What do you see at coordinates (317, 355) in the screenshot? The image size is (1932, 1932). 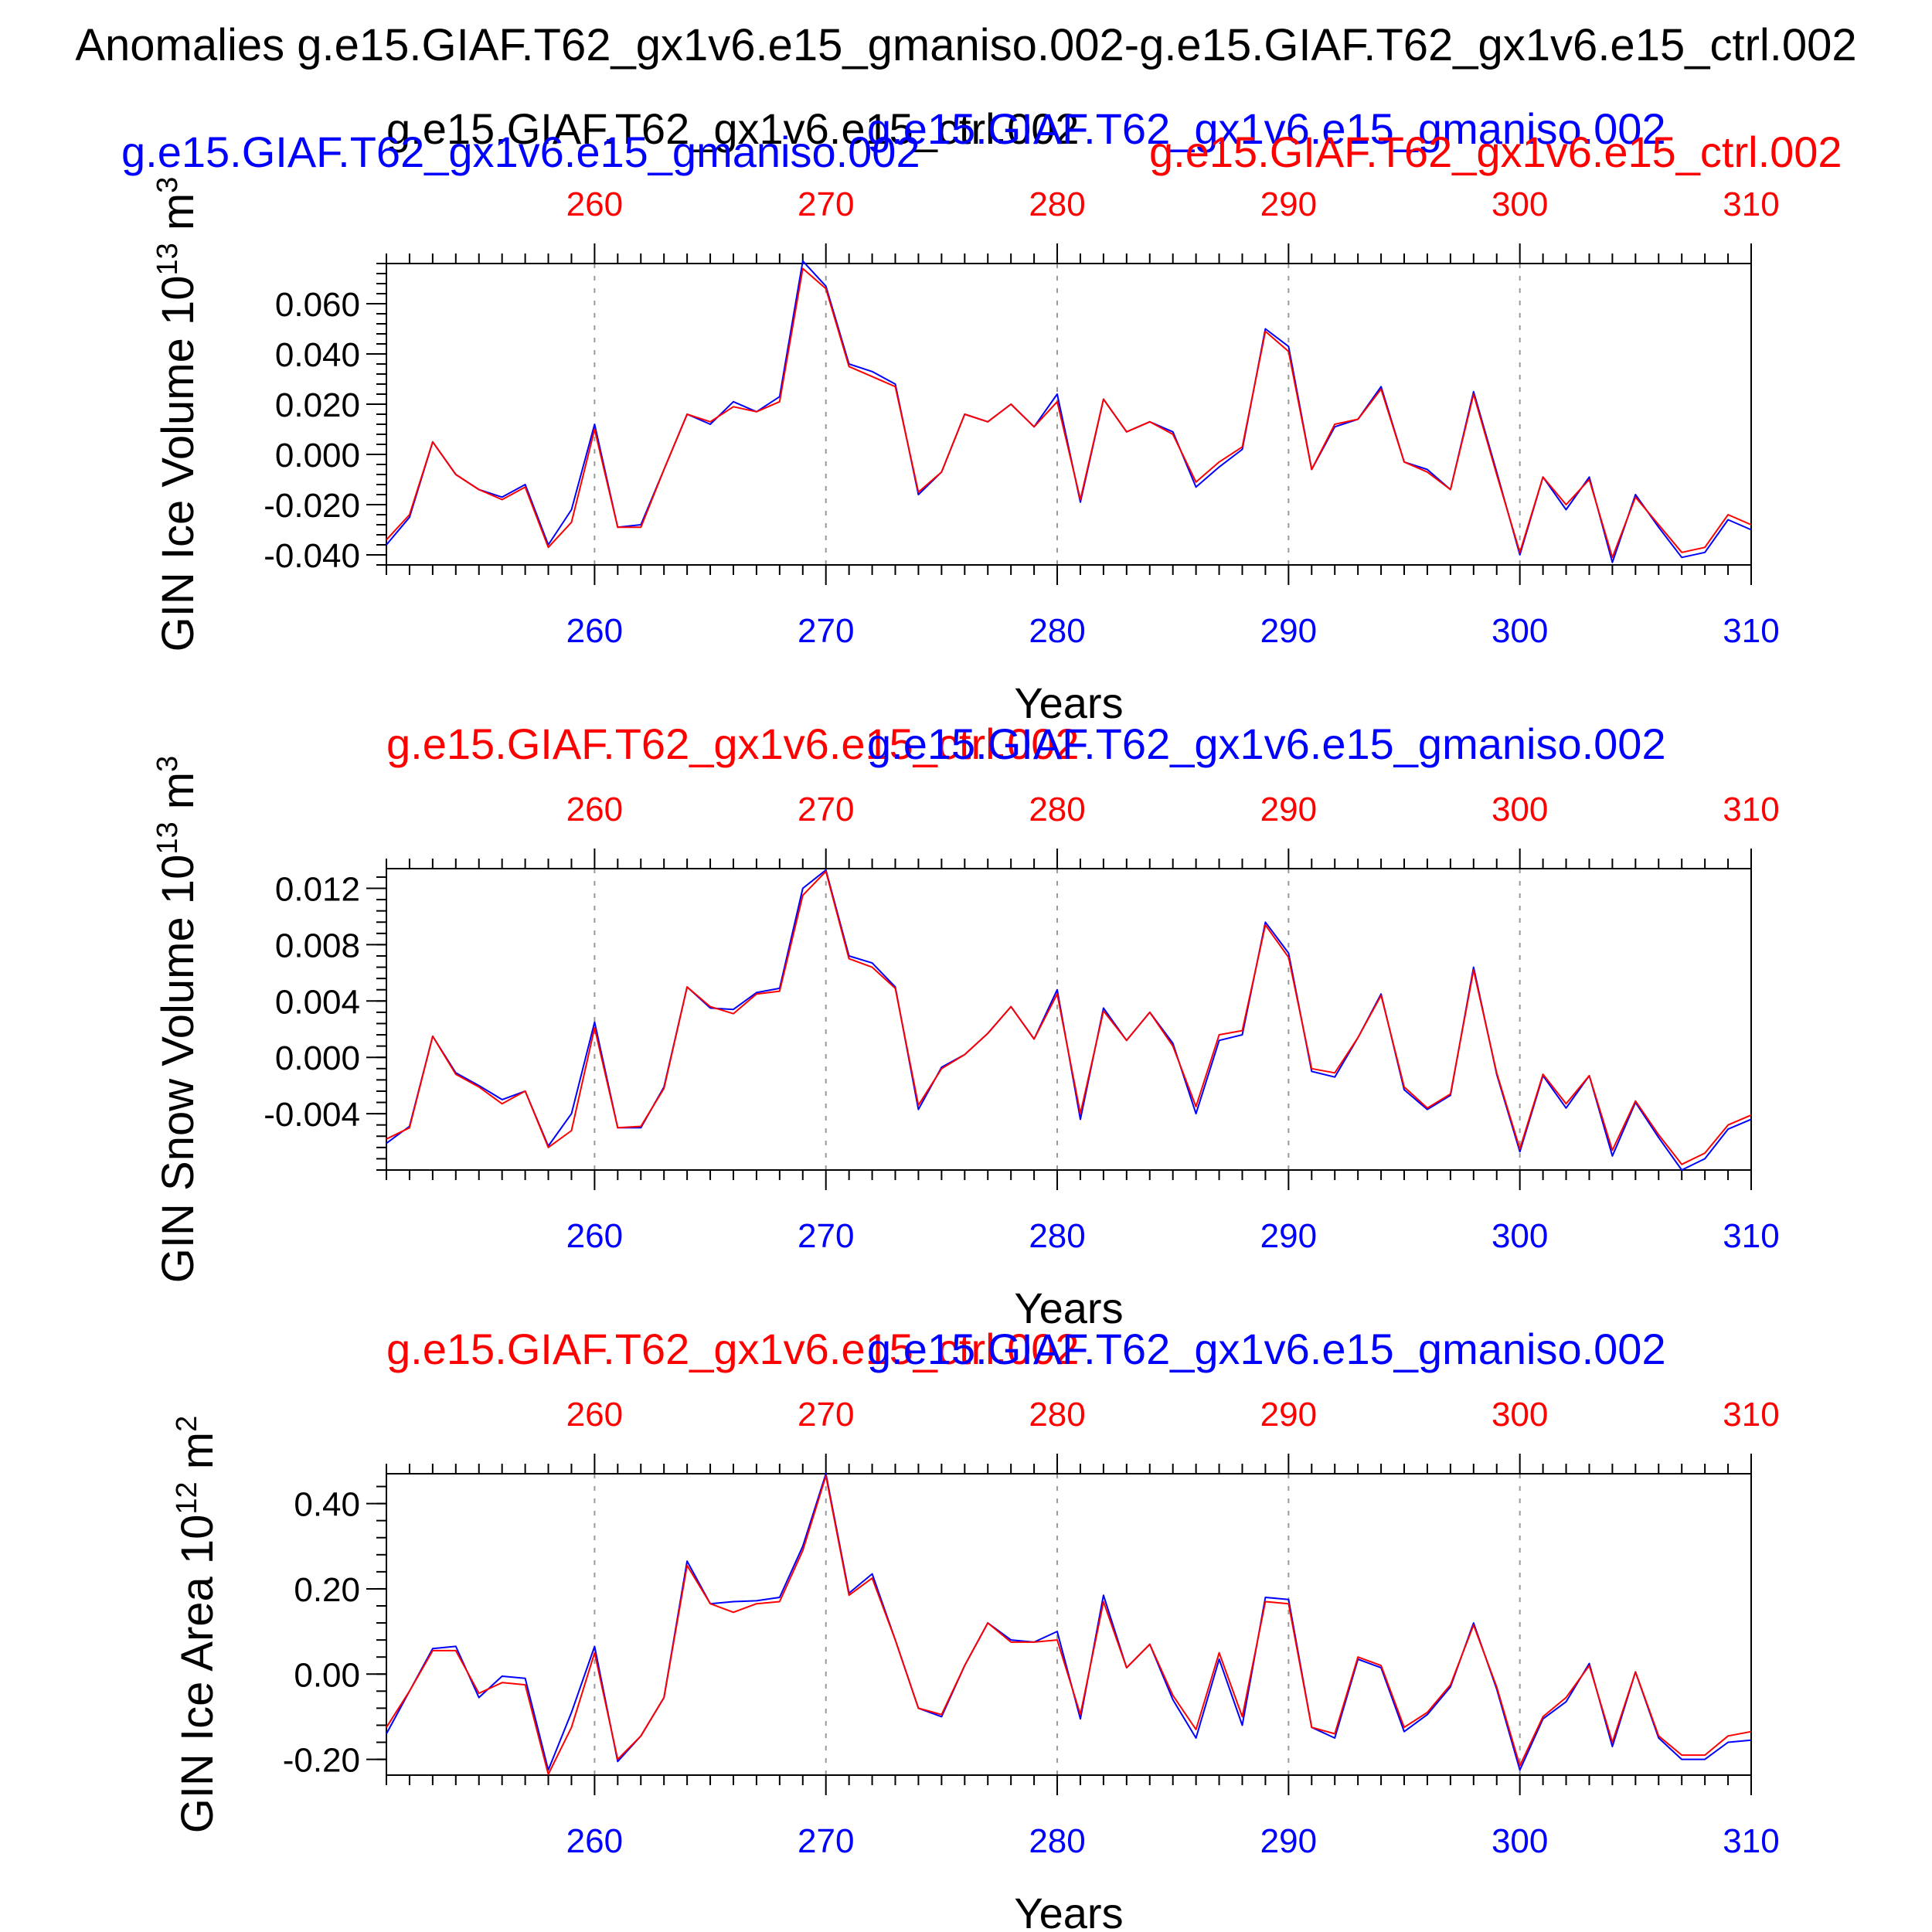 I see `y-tick-label: 0.040` at bounding box center [317, 355].